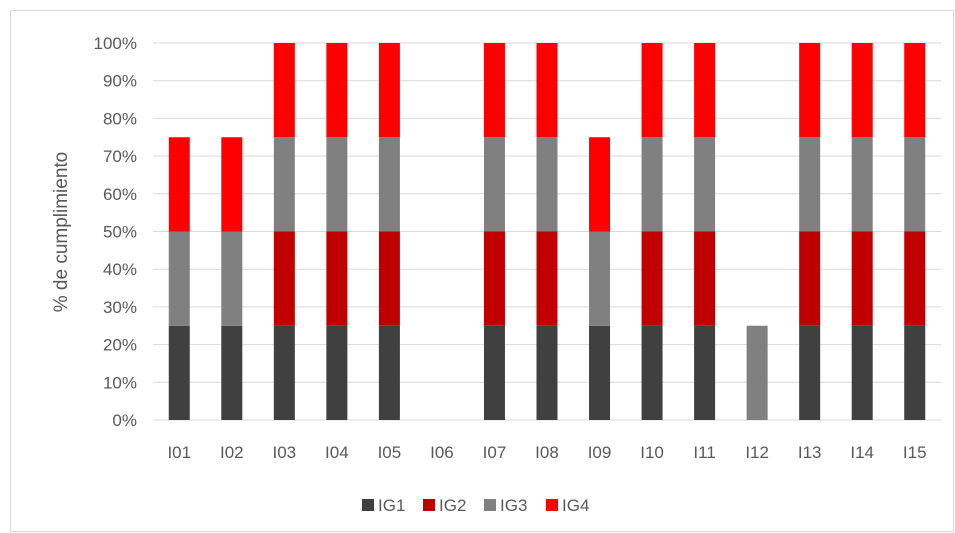 The width and height of the screenshot is (955, 533). What do you see at coordinates (452, 505) in the screenshot?
I see `legend-label-ig2: IG2` at bounding box center [452, 505].